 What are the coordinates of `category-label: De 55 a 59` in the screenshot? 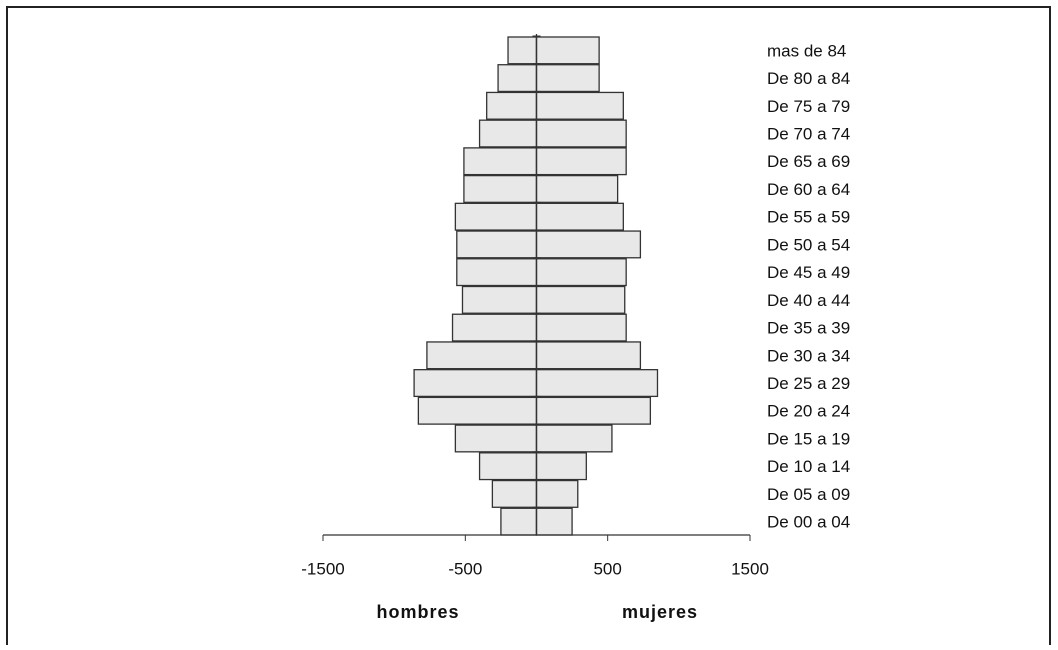 It's located at (808, 217).